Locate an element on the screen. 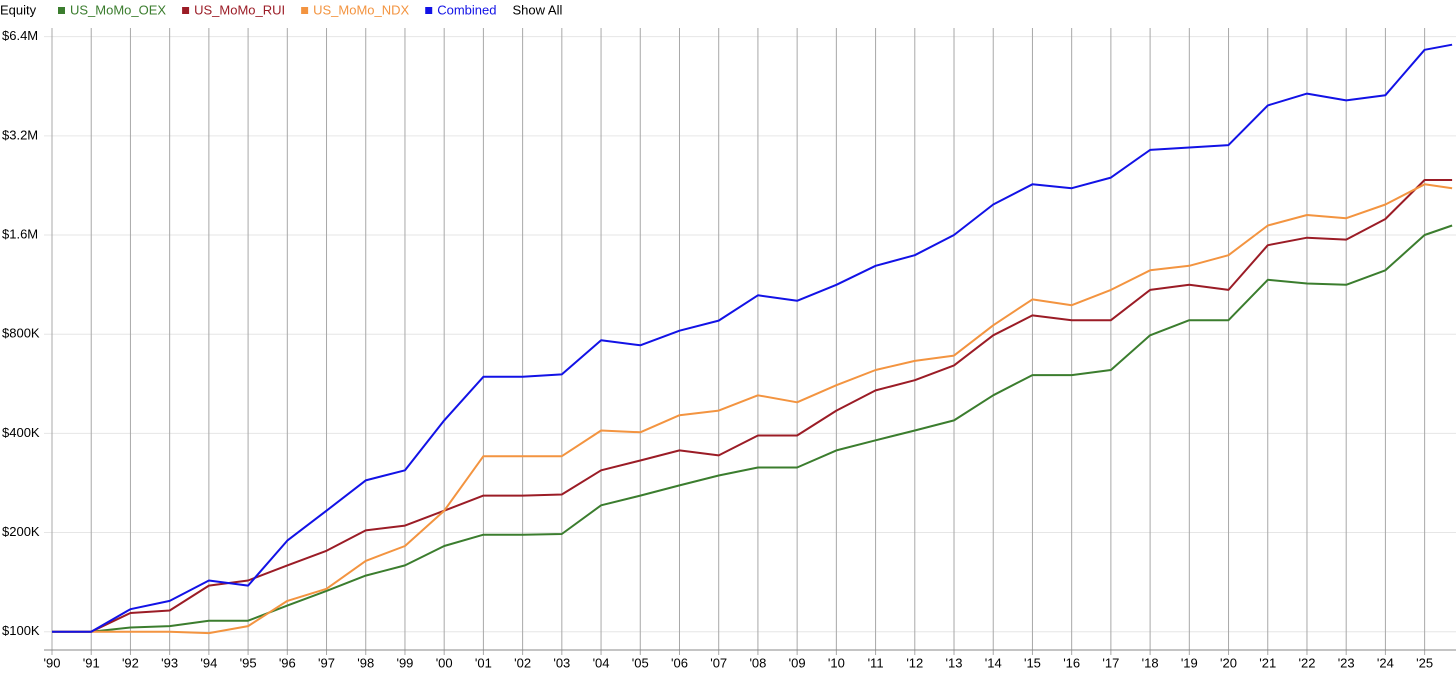 The height and width of the screenshot is (678, 1456). y-tick-label: $1.6M is located at coordinates (20, 233).